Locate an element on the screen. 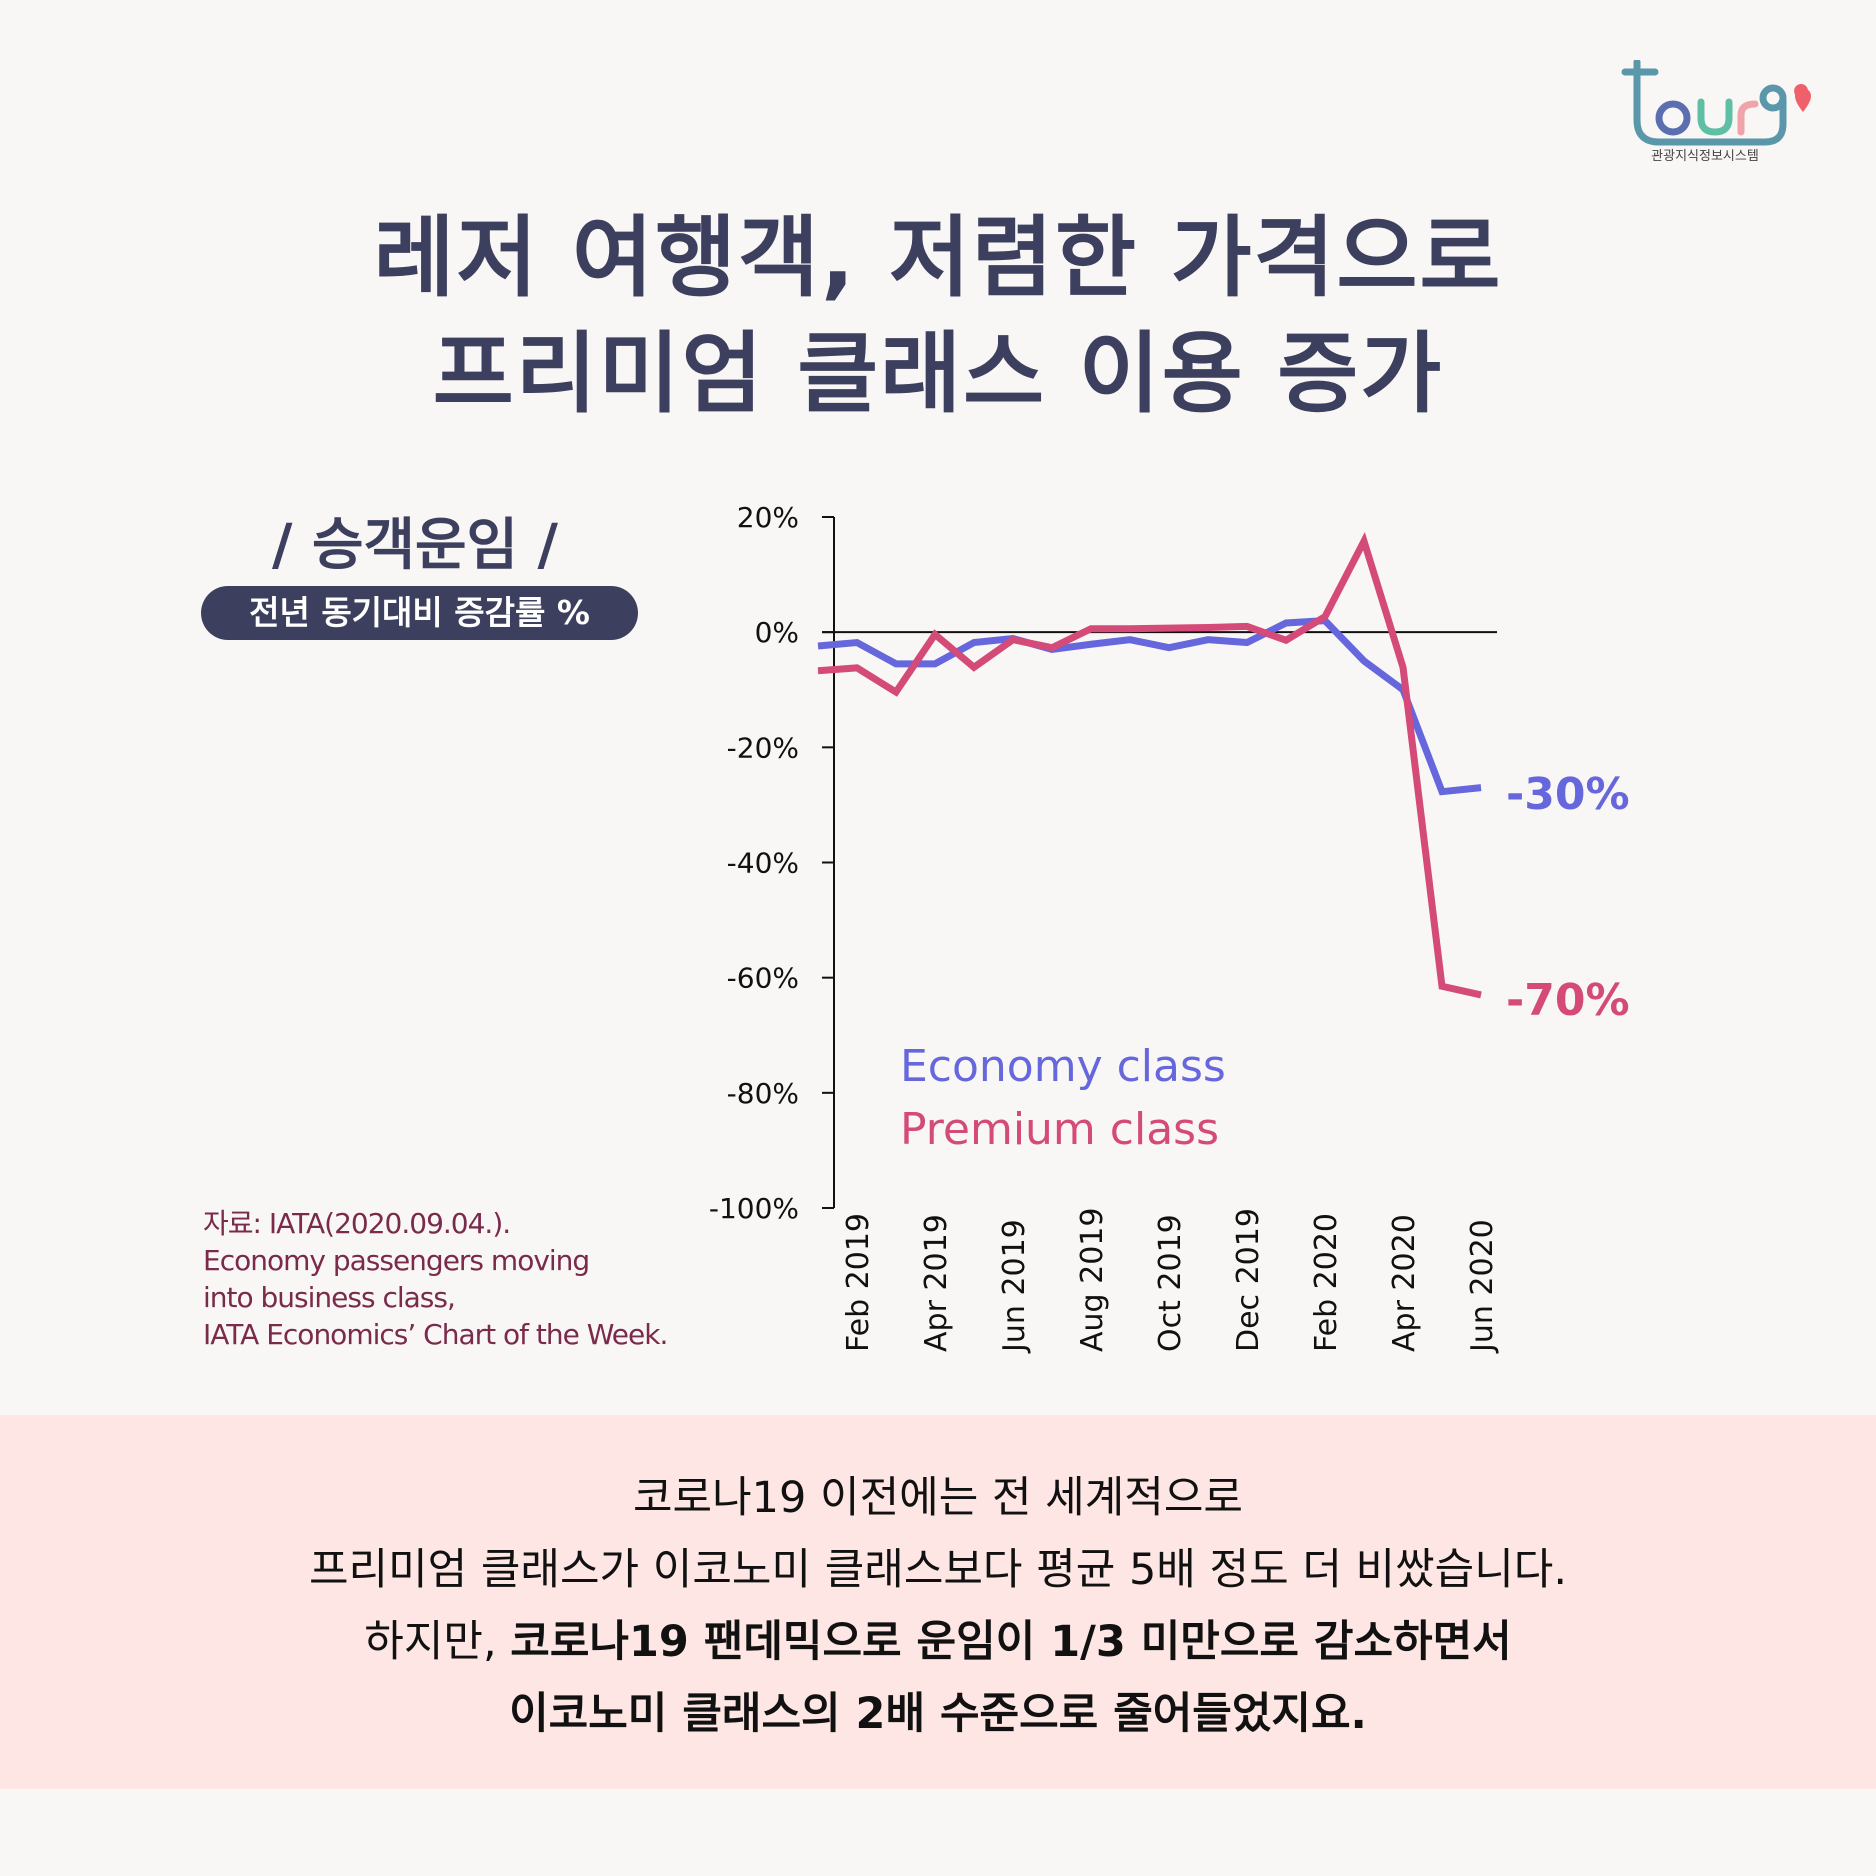  section-label: / 승객운임 / is located at coordinates (415, 545).